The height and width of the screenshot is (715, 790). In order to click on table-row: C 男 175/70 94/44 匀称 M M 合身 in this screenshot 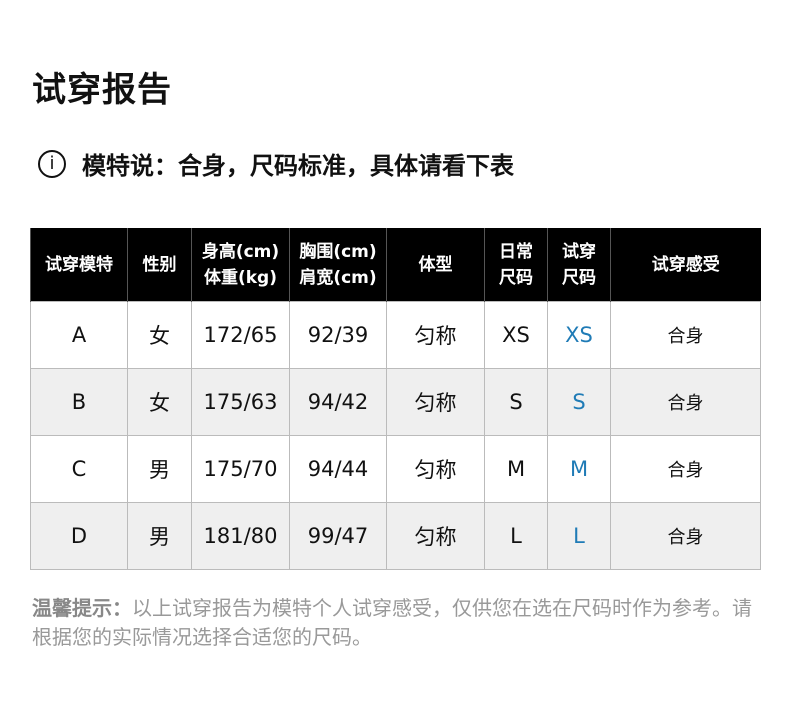, I will do `click(395, 469)`.